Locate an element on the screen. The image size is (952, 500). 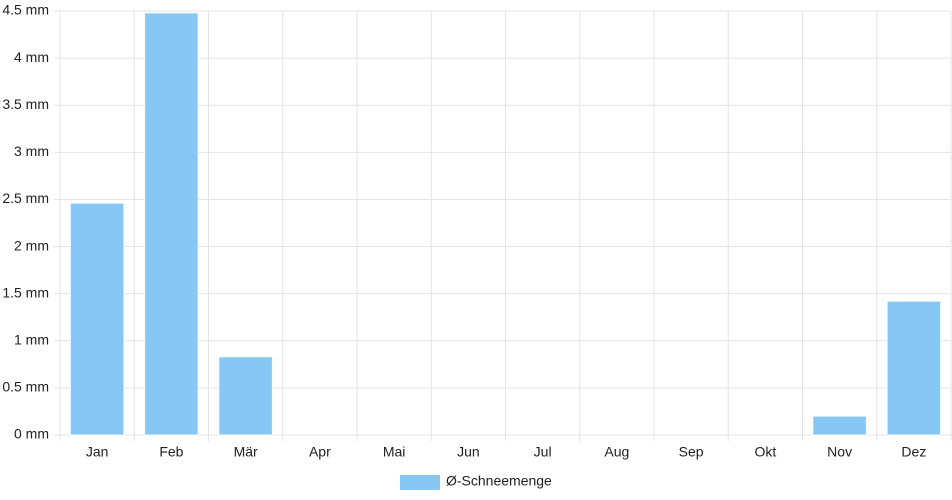
x-tick-label: Nov is located at coordinates (839, 452).